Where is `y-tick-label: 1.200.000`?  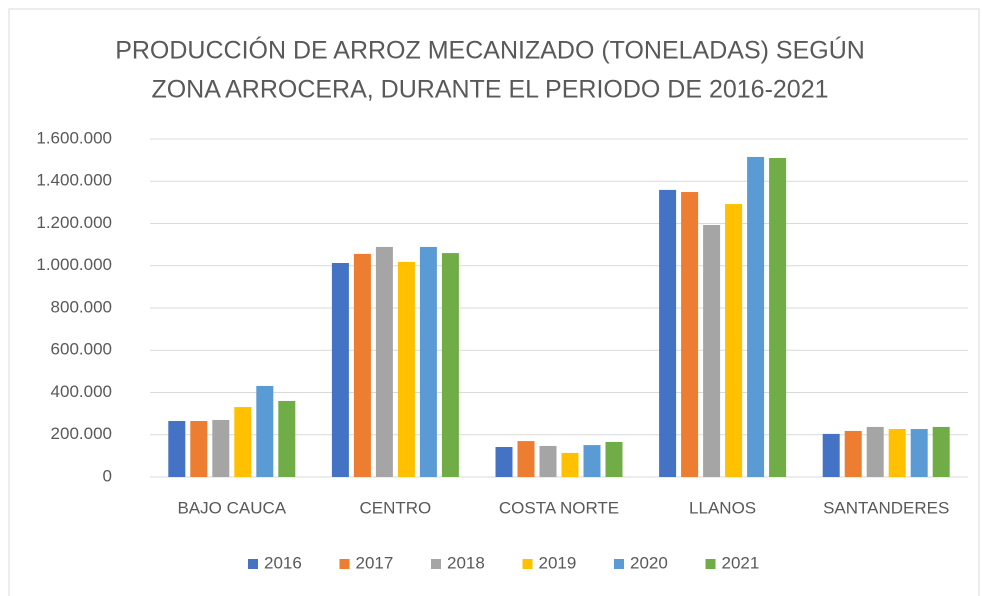
y-tick-label: 1.200.000 is located at coordinates (74, 222).